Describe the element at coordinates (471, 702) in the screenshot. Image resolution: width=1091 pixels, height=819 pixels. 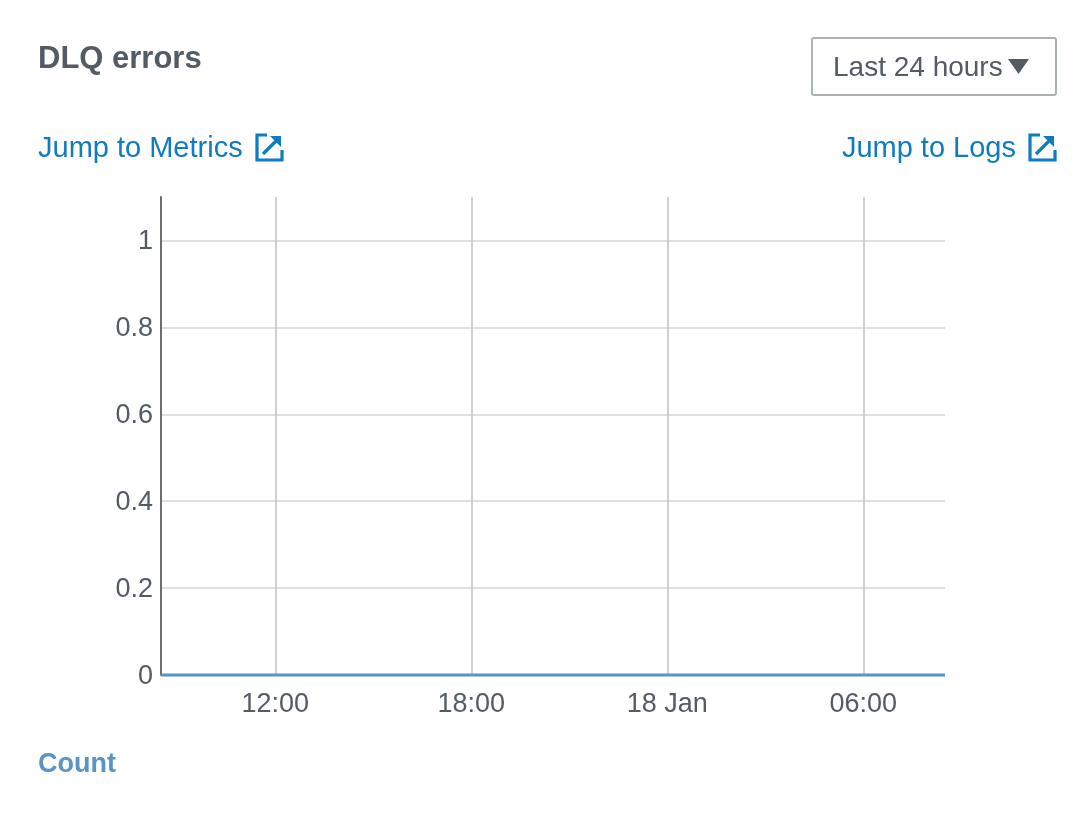
I see `x-tick-label: 18:00` at that location.